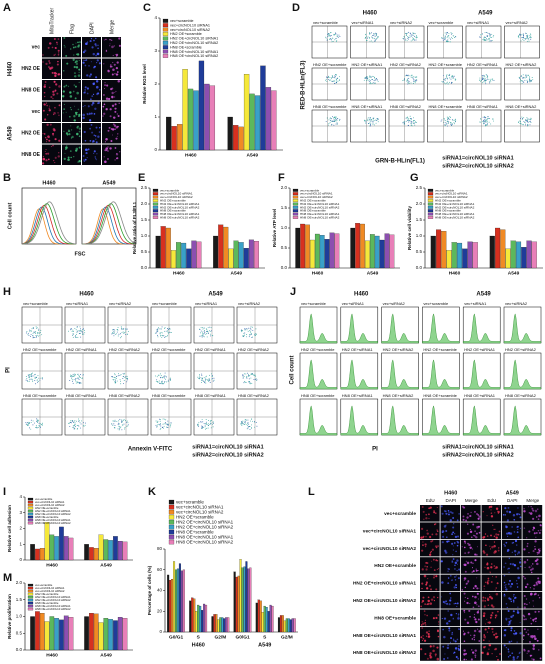  I want to click on cell-cycle-histogram, so click(482, 420).